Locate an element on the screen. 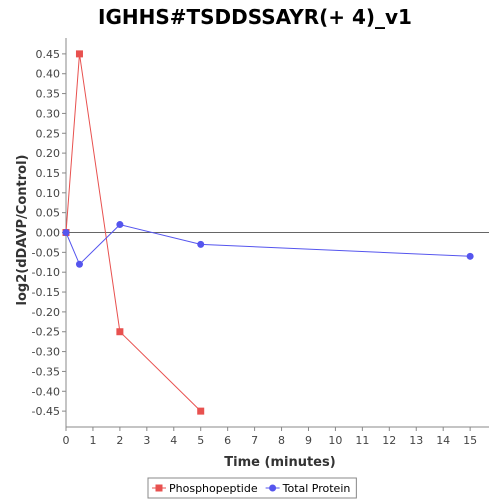  x-tick-label: 6 is located at coordinates (227, 440).